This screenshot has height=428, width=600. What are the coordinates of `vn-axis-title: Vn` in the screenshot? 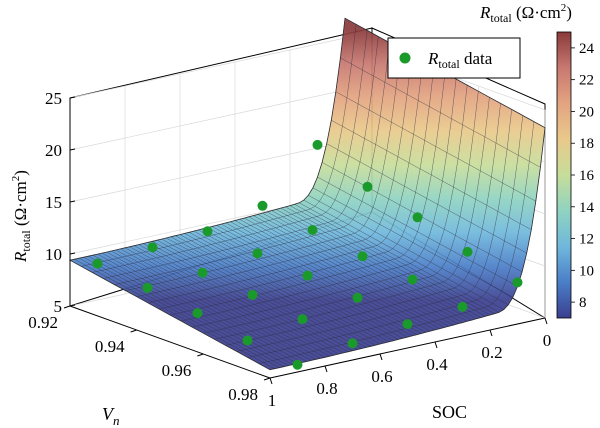 It's located at (111, 416).